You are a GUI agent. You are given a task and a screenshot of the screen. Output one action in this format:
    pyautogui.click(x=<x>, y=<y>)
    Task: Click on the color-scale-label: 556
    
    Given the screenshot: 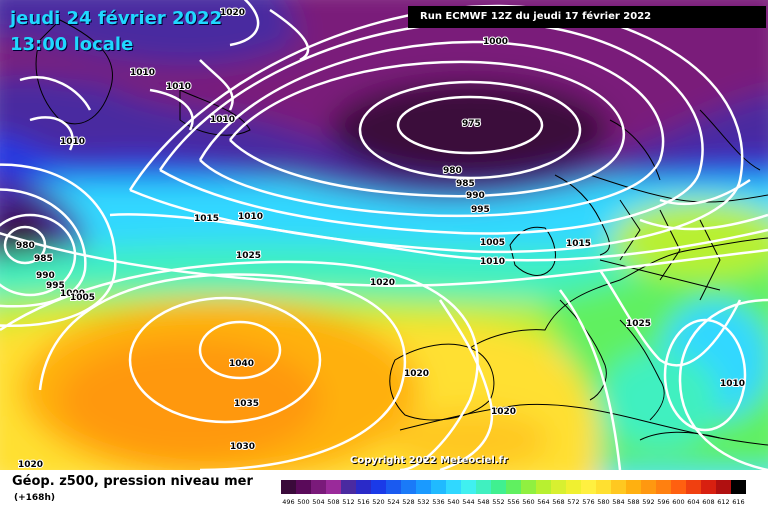 What is the action you would take?
    pyautogui.click(x=513, y=502)
    